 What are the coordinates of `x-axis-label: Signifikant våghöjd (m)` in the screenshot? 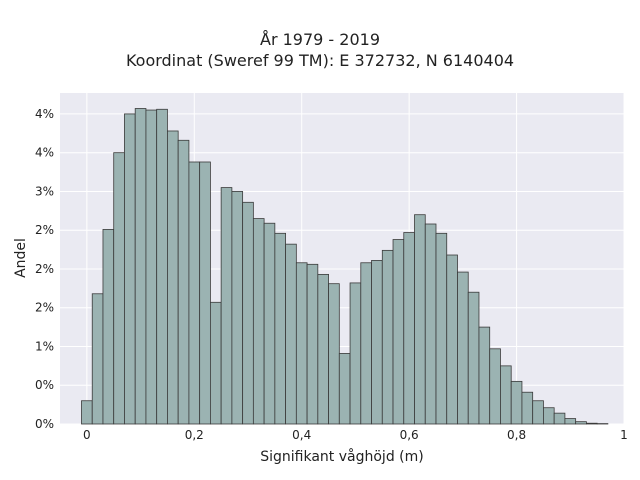 It's located at (341, 456).